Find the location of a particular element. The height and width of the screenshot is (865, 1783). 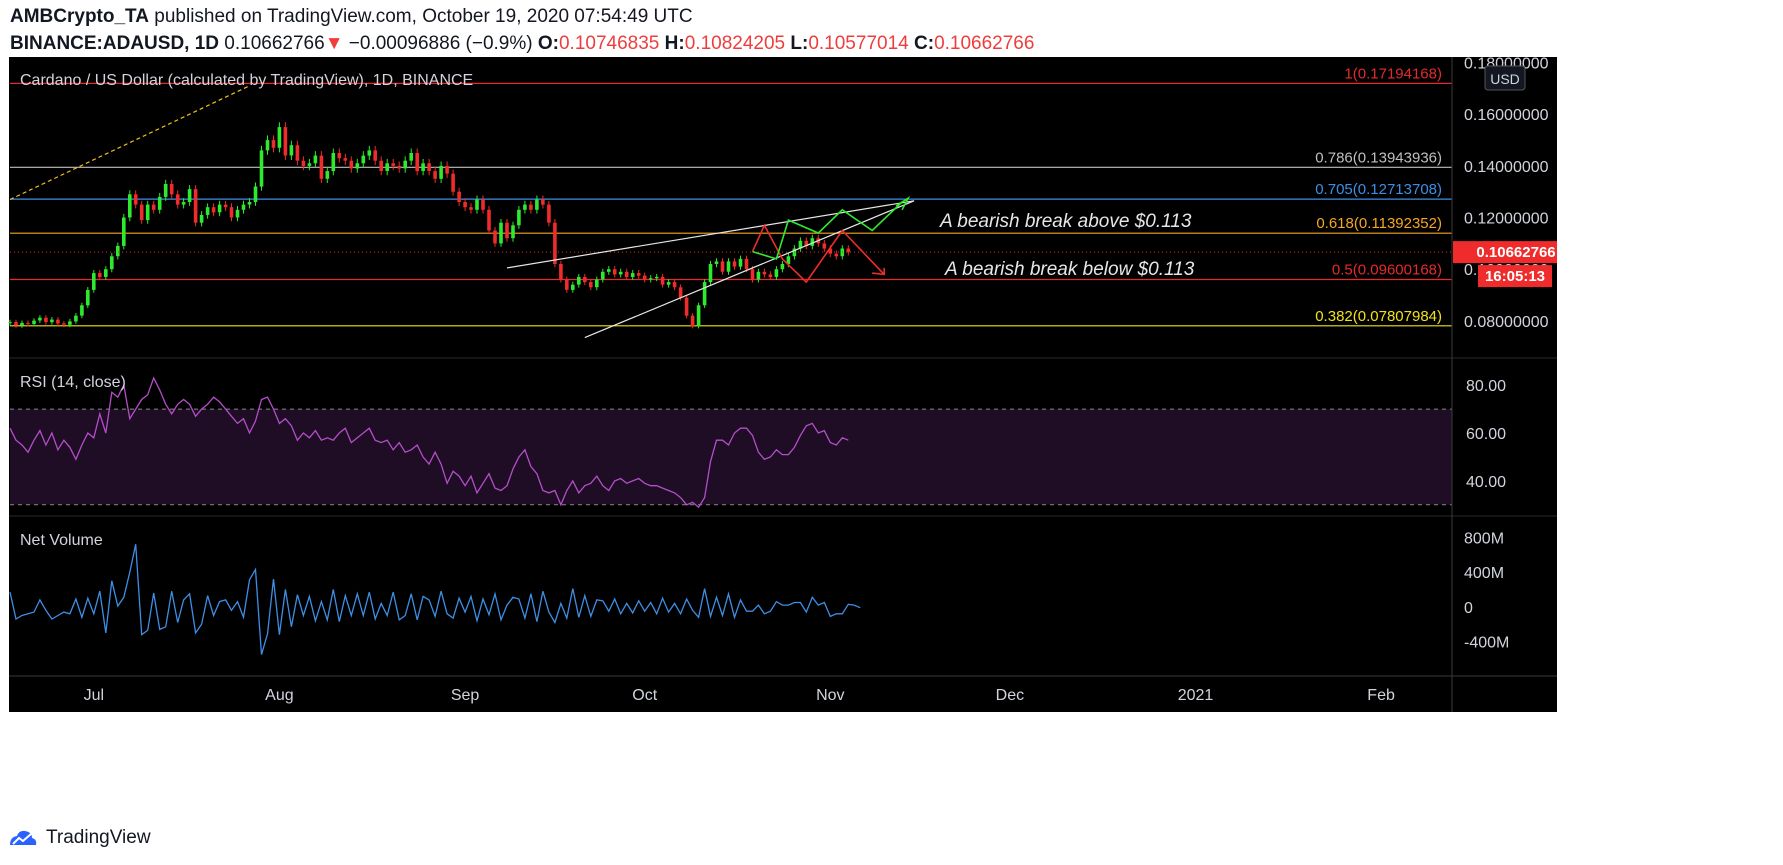

close-label: C: is located at coordinates (924, 43).